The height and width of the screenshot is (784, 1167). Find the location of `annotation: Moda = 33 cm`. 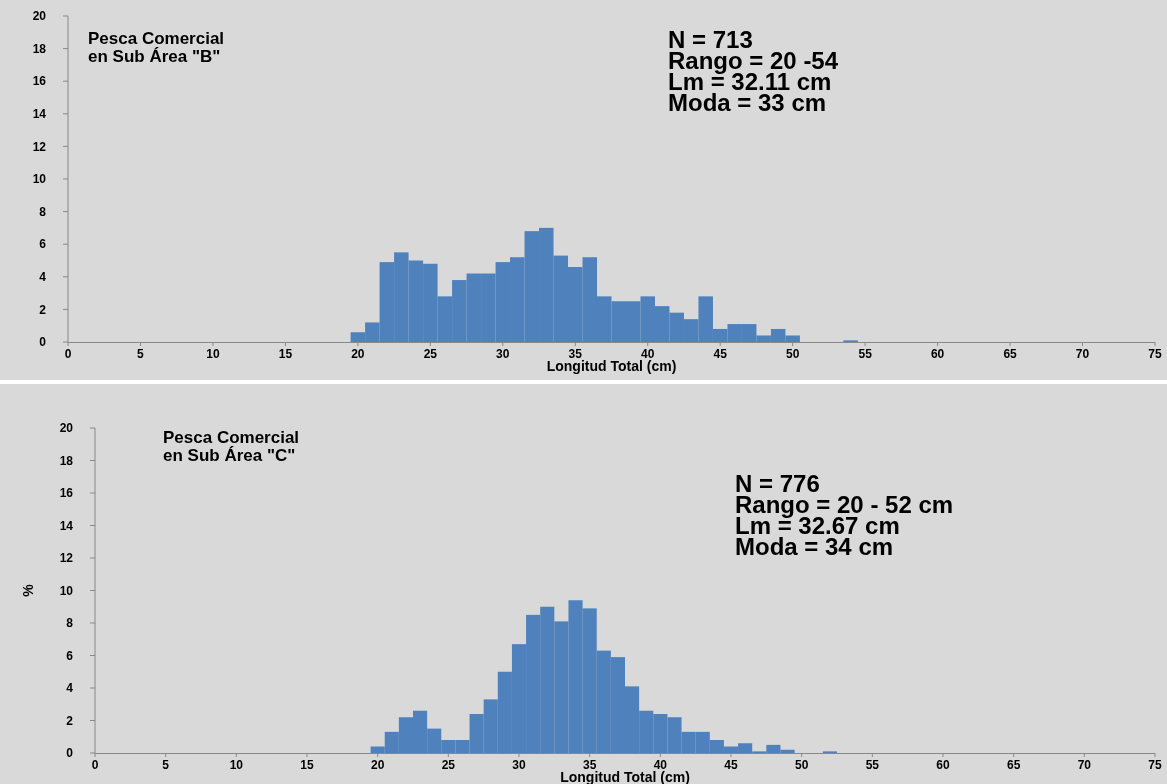

annotation: Moda = 33 cm is located at coordinates (747, 102).